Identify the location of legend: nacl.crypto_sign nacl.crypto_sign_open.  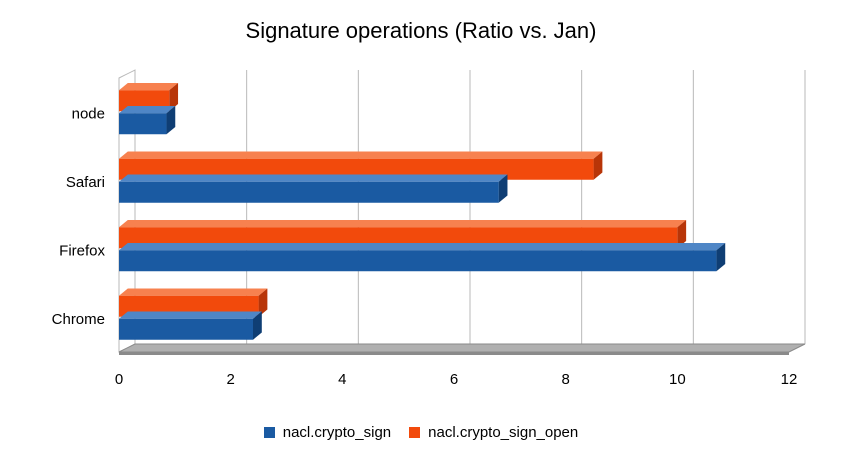
(421, 432).